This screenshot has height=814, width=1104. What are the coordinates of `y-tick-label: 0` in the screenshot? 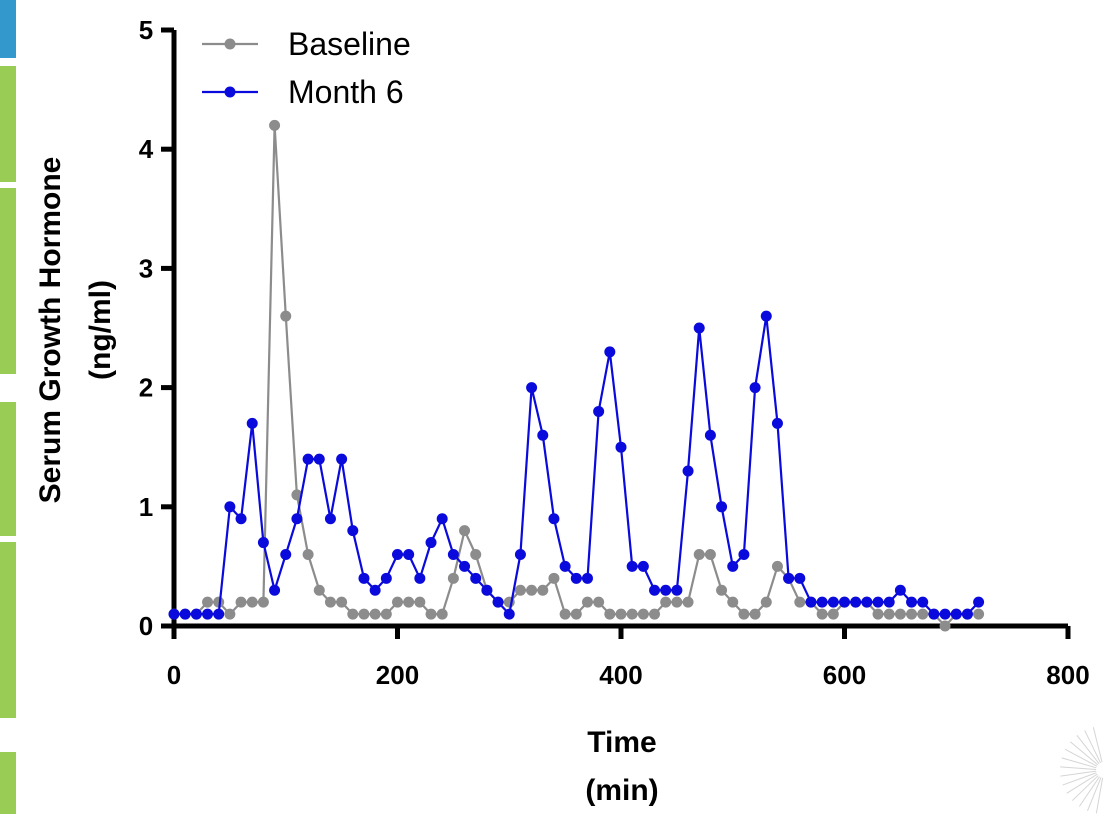 It's located at (146, 626).